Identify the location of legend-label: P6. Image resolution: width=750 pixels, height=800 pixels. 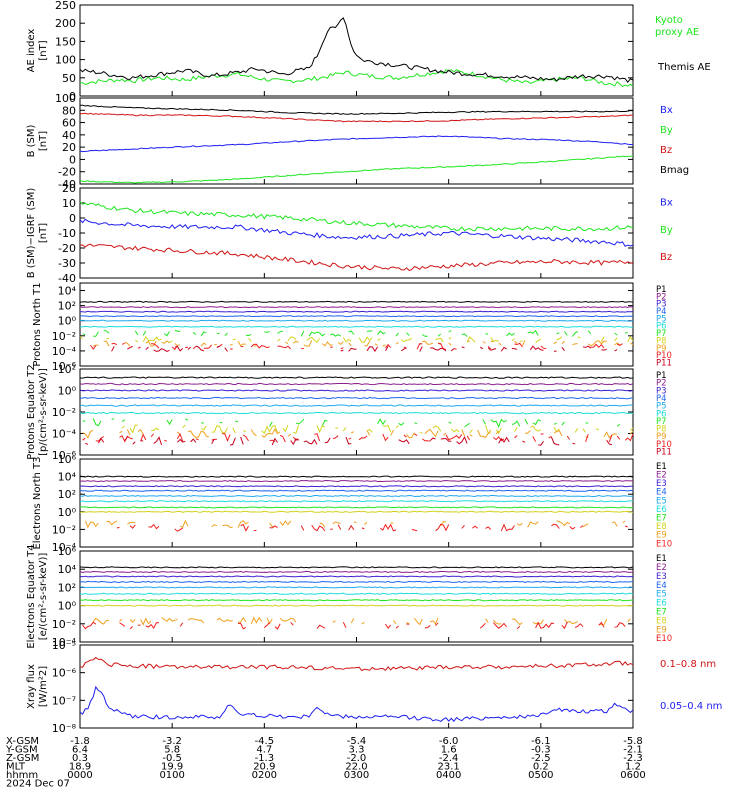
(661, 414).